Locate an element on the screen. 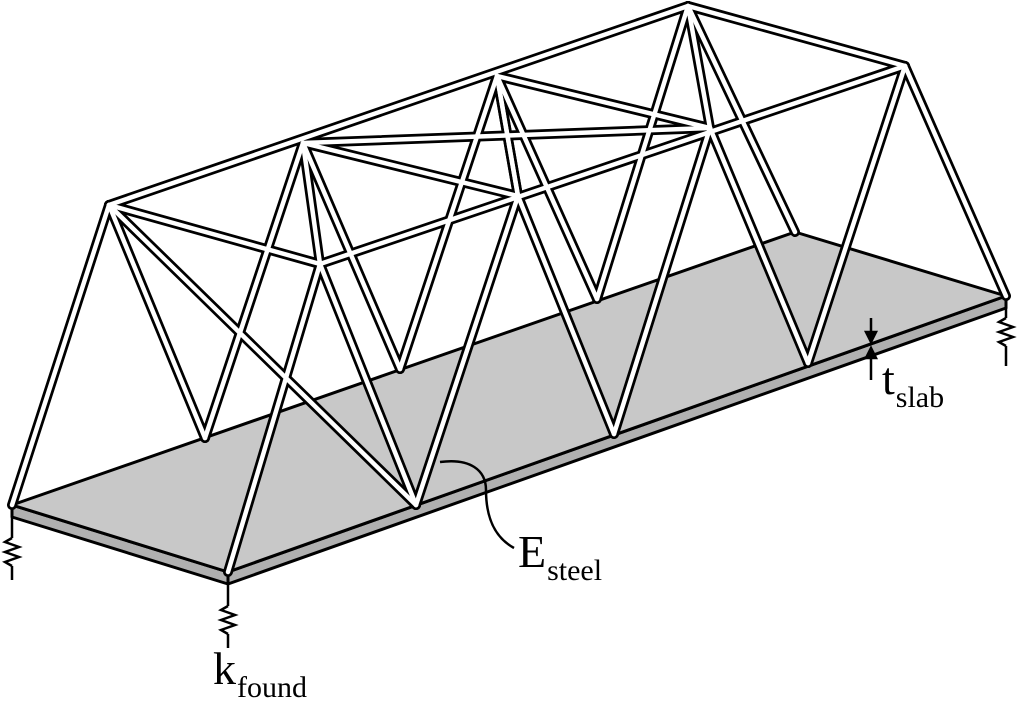 The image size is (1020, 704). label-subscript: steel is located at coordinates (575, 570).